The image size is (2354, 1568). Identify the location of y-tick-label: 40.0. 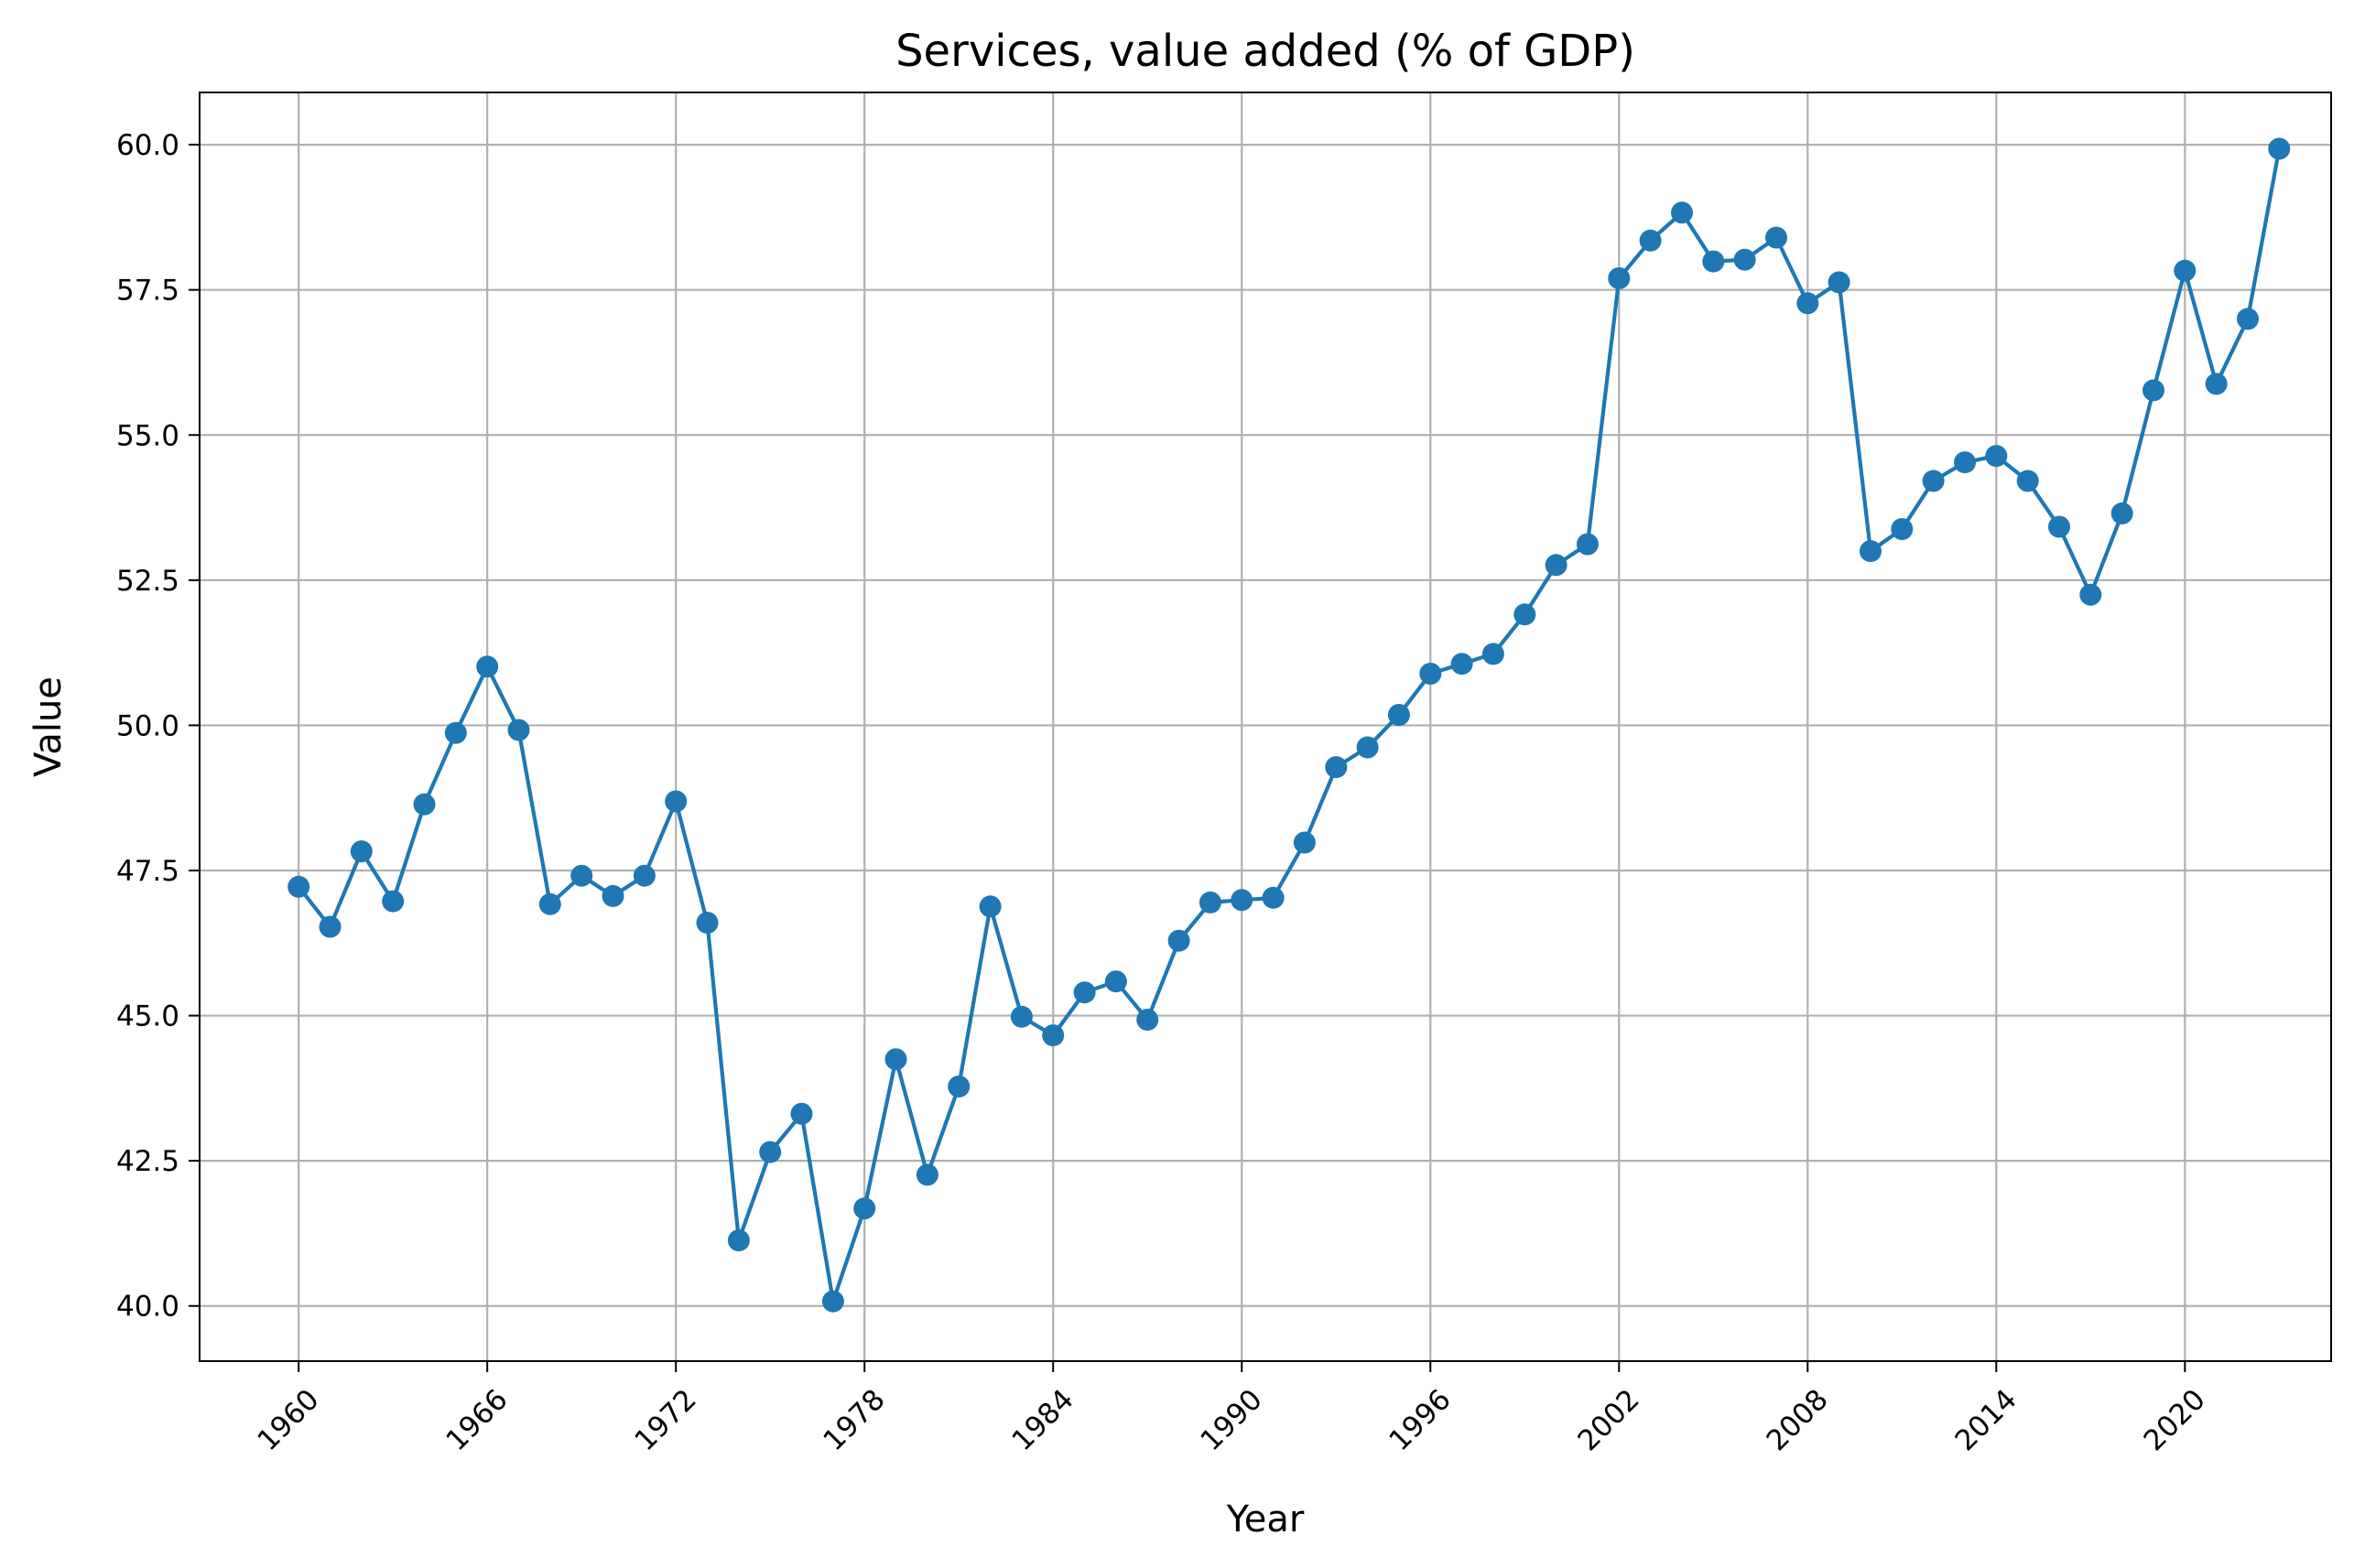
(148, 1307).